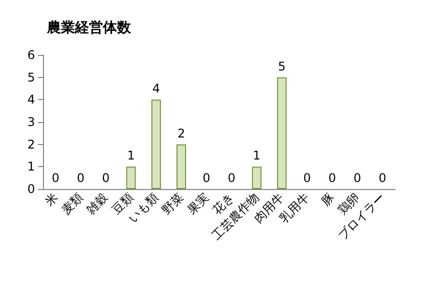 The image size is (421, 281). What do you see at coordinates (31, 189) in the screenshot?
I see `y-tick-label: 0` at bounding box center [31, 189].